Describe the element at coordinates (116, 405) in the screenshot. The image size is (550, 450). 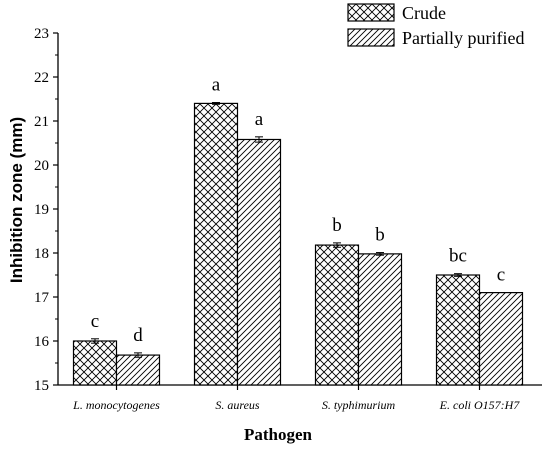
I see `x-category-label: L. monocytogenes` at that location.